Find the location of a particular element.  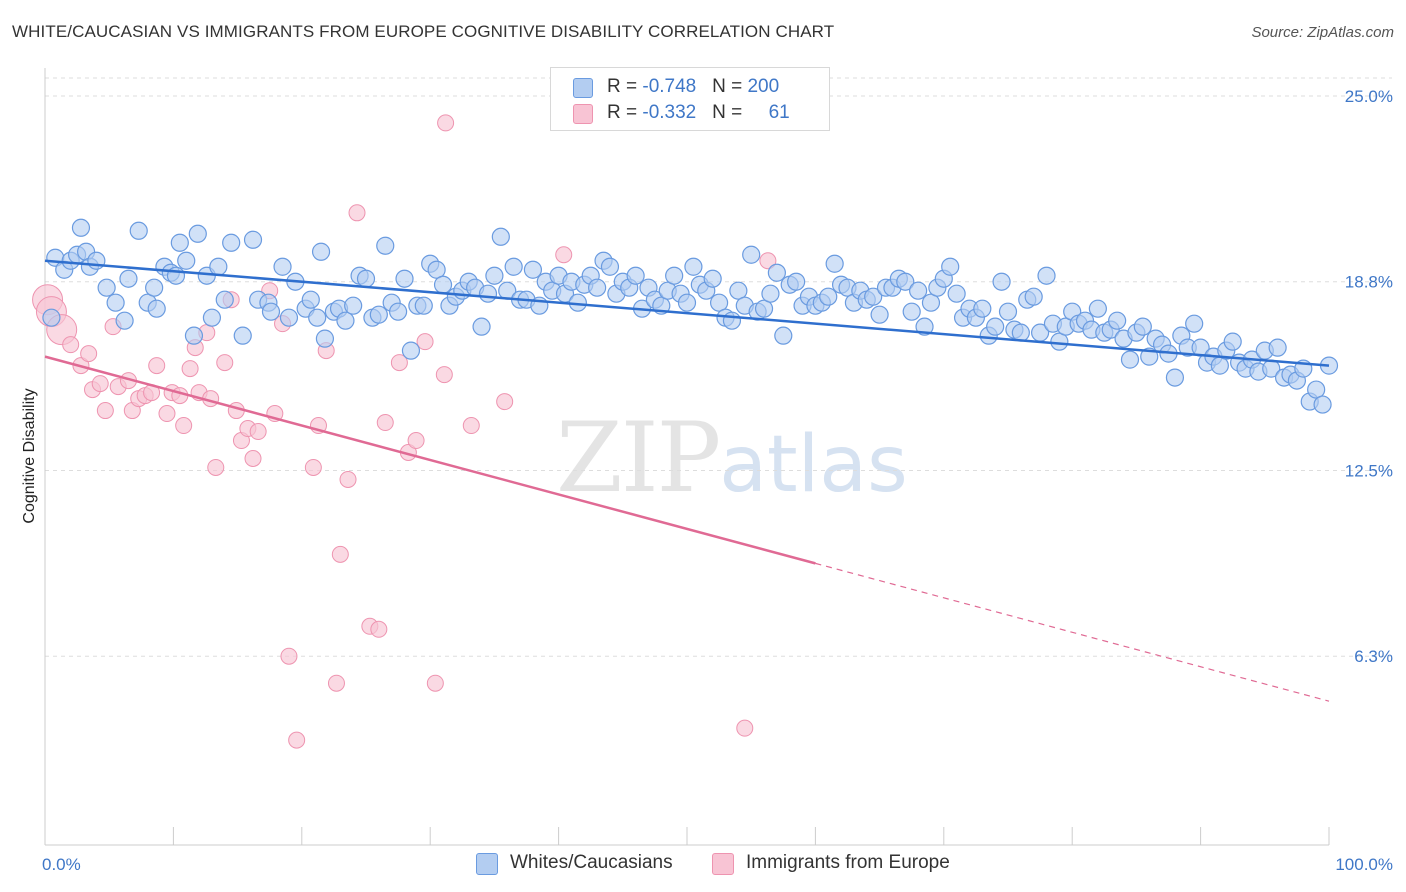

correlation-legend: R = -0.748 N = 200 R = -0.332 N = 61 is located at coordinates (690, 99).